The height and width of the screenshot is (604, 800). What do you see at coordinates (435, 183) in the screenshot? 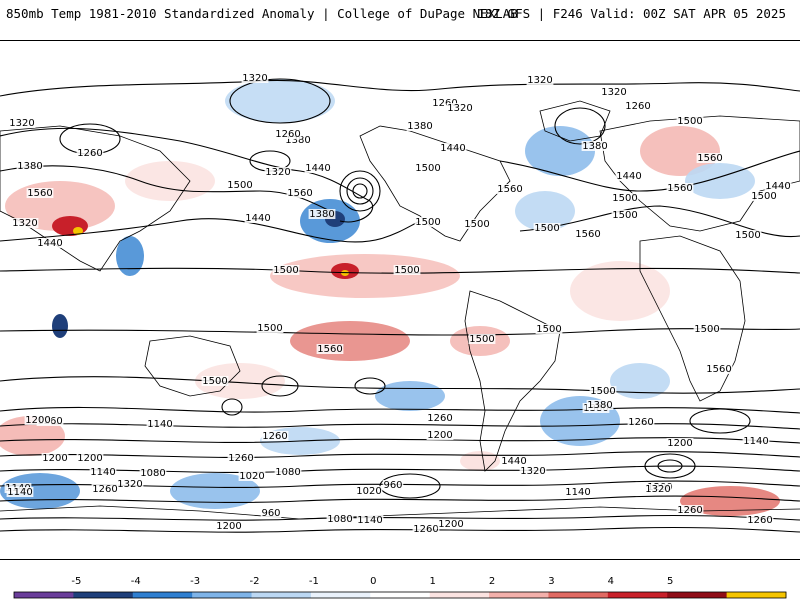
I see `coastline-north-america` at bounding box center [435, 183].